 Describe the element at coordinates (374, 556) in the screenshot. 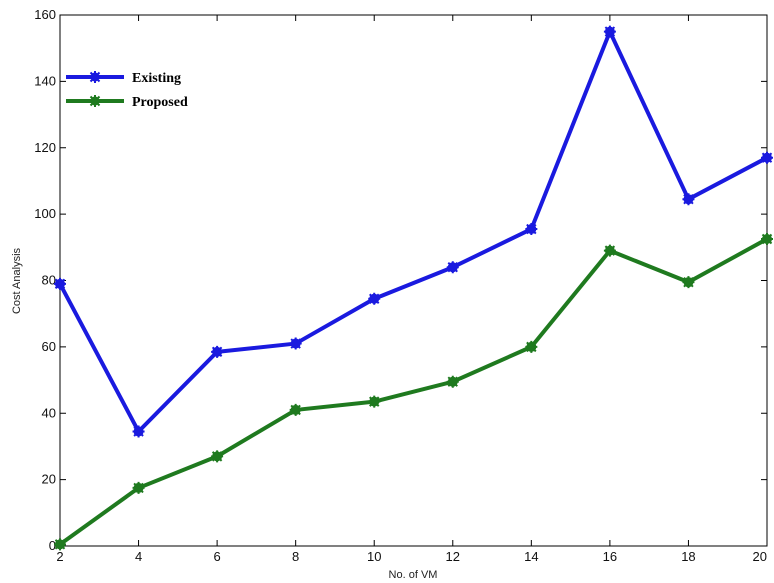

I see `x-tick-label: 10` at that location.